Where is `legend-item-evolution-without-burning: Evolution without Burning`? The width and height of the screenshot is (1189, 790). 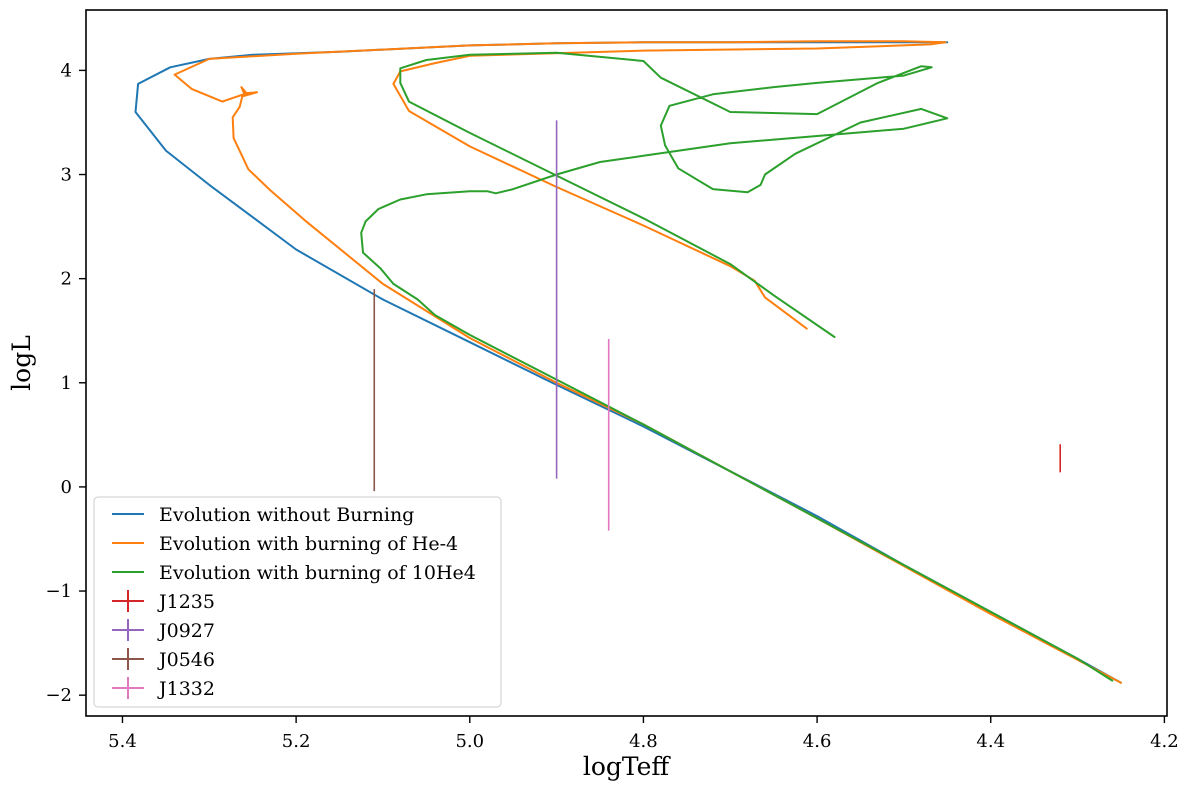
legend-item-evolution-without-burning: Evolution without Burning is located at coordinates (263, 515).